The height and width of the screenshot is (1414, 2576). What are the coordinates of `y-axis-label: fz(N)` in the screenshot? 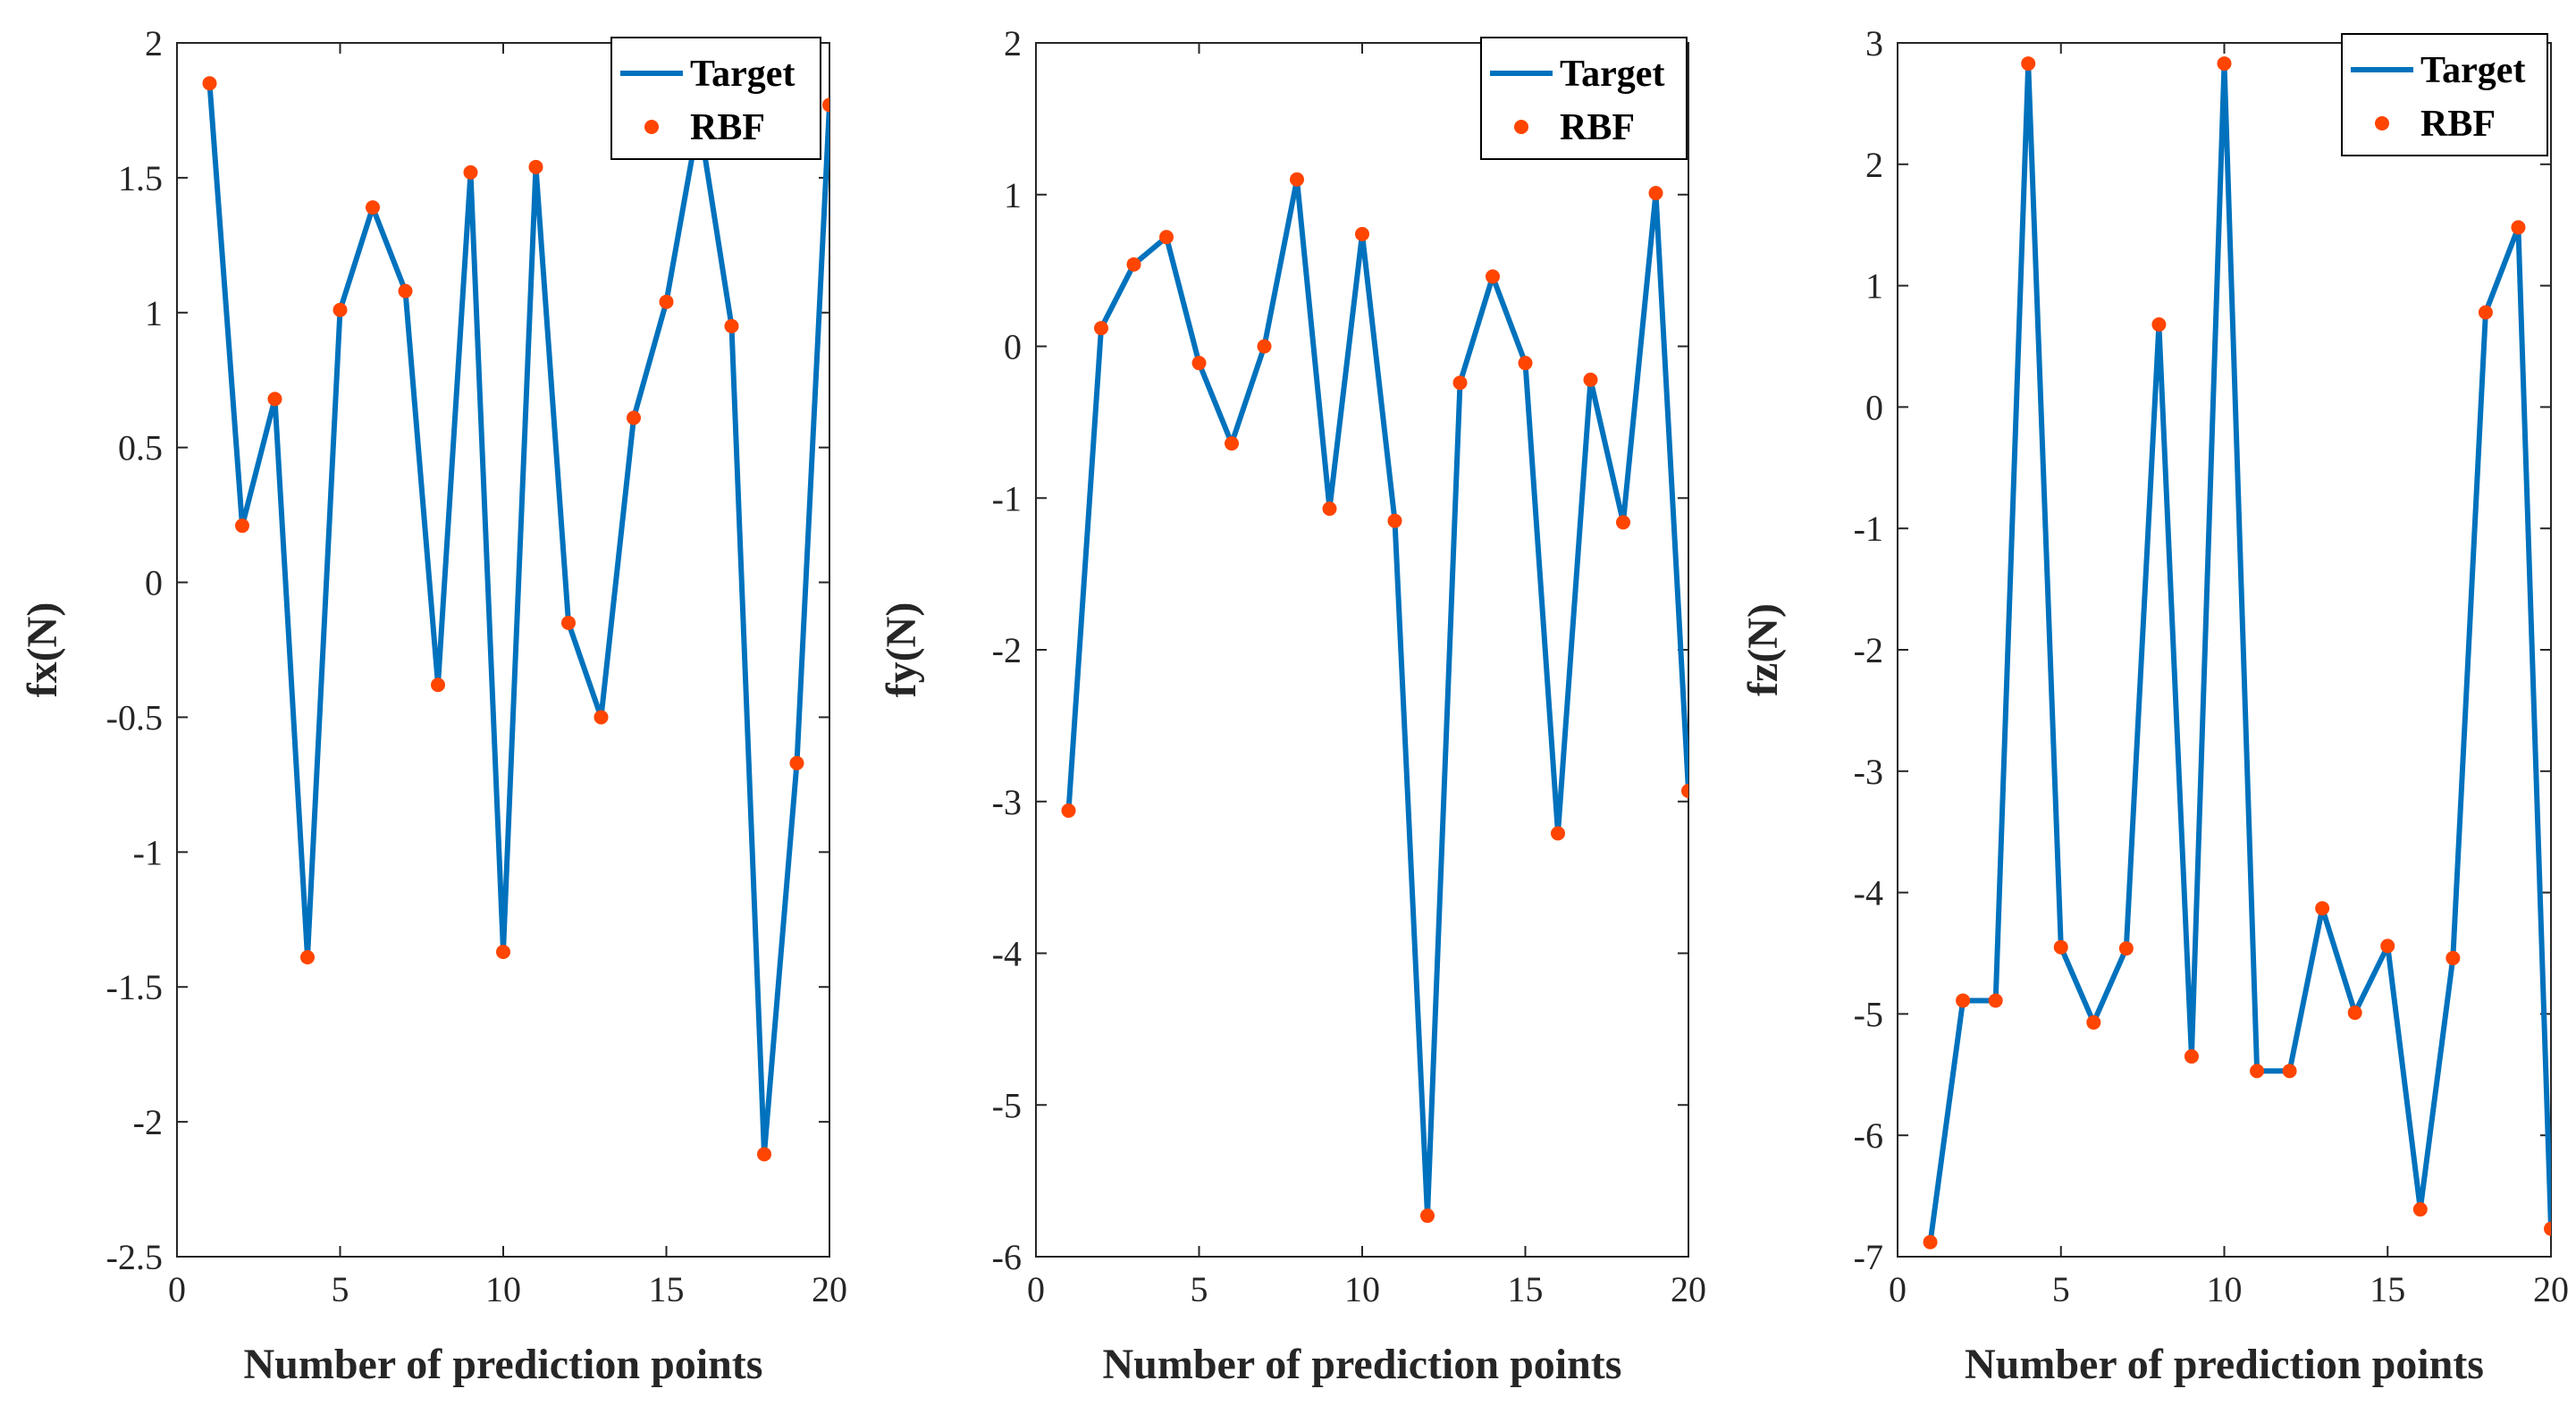 It's located at (1763, 649).